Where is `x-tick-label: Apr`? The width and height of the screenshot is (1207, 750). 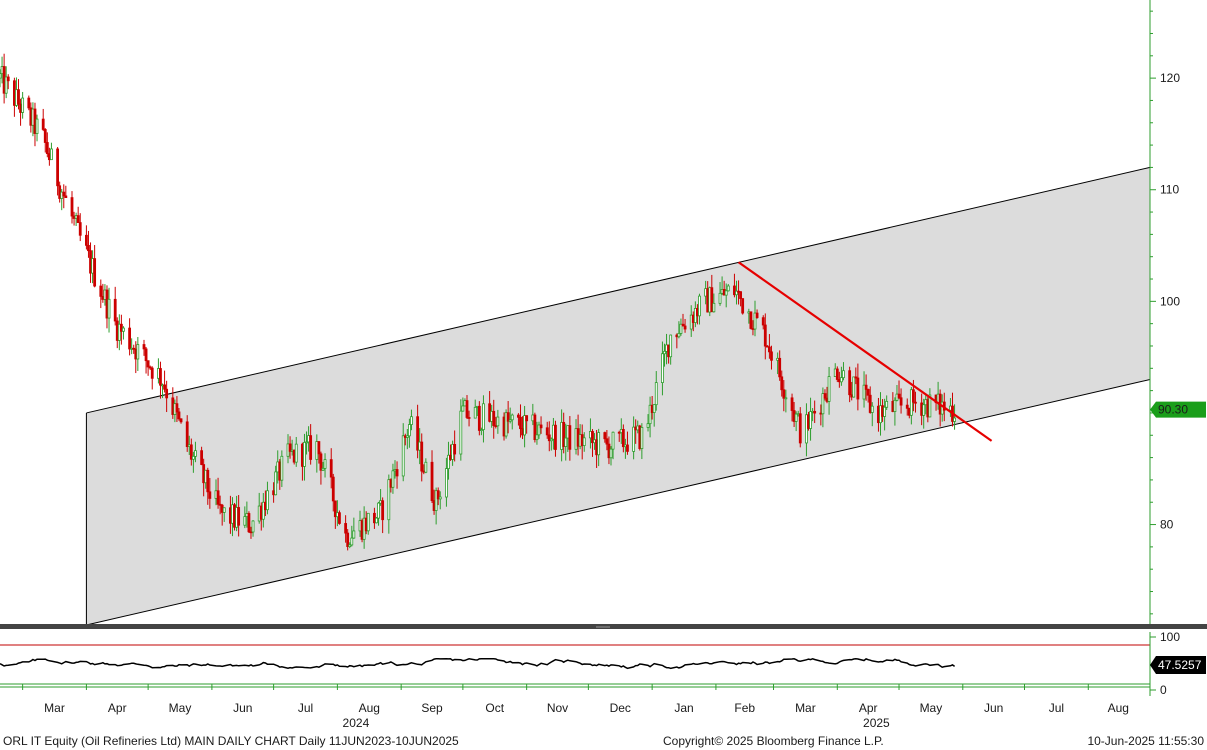 x-tick-label: Apr is located at coordinates (868, 708).